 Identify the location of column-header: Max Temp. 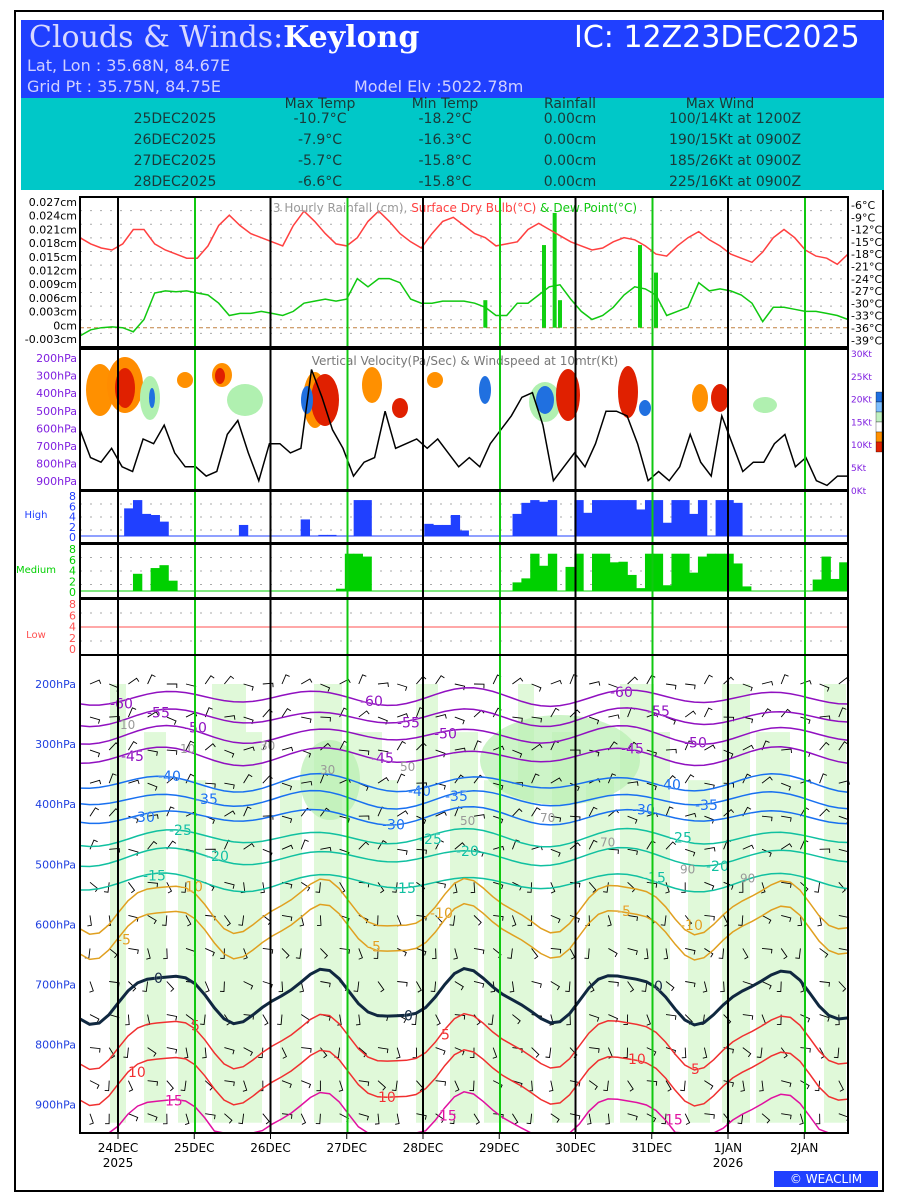
(320, 104).